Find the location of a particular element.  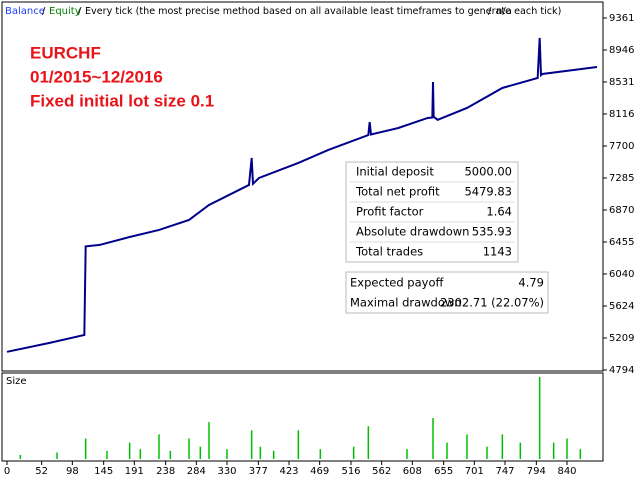

stat-value: 4.79 is located at coordinates (531, 283).